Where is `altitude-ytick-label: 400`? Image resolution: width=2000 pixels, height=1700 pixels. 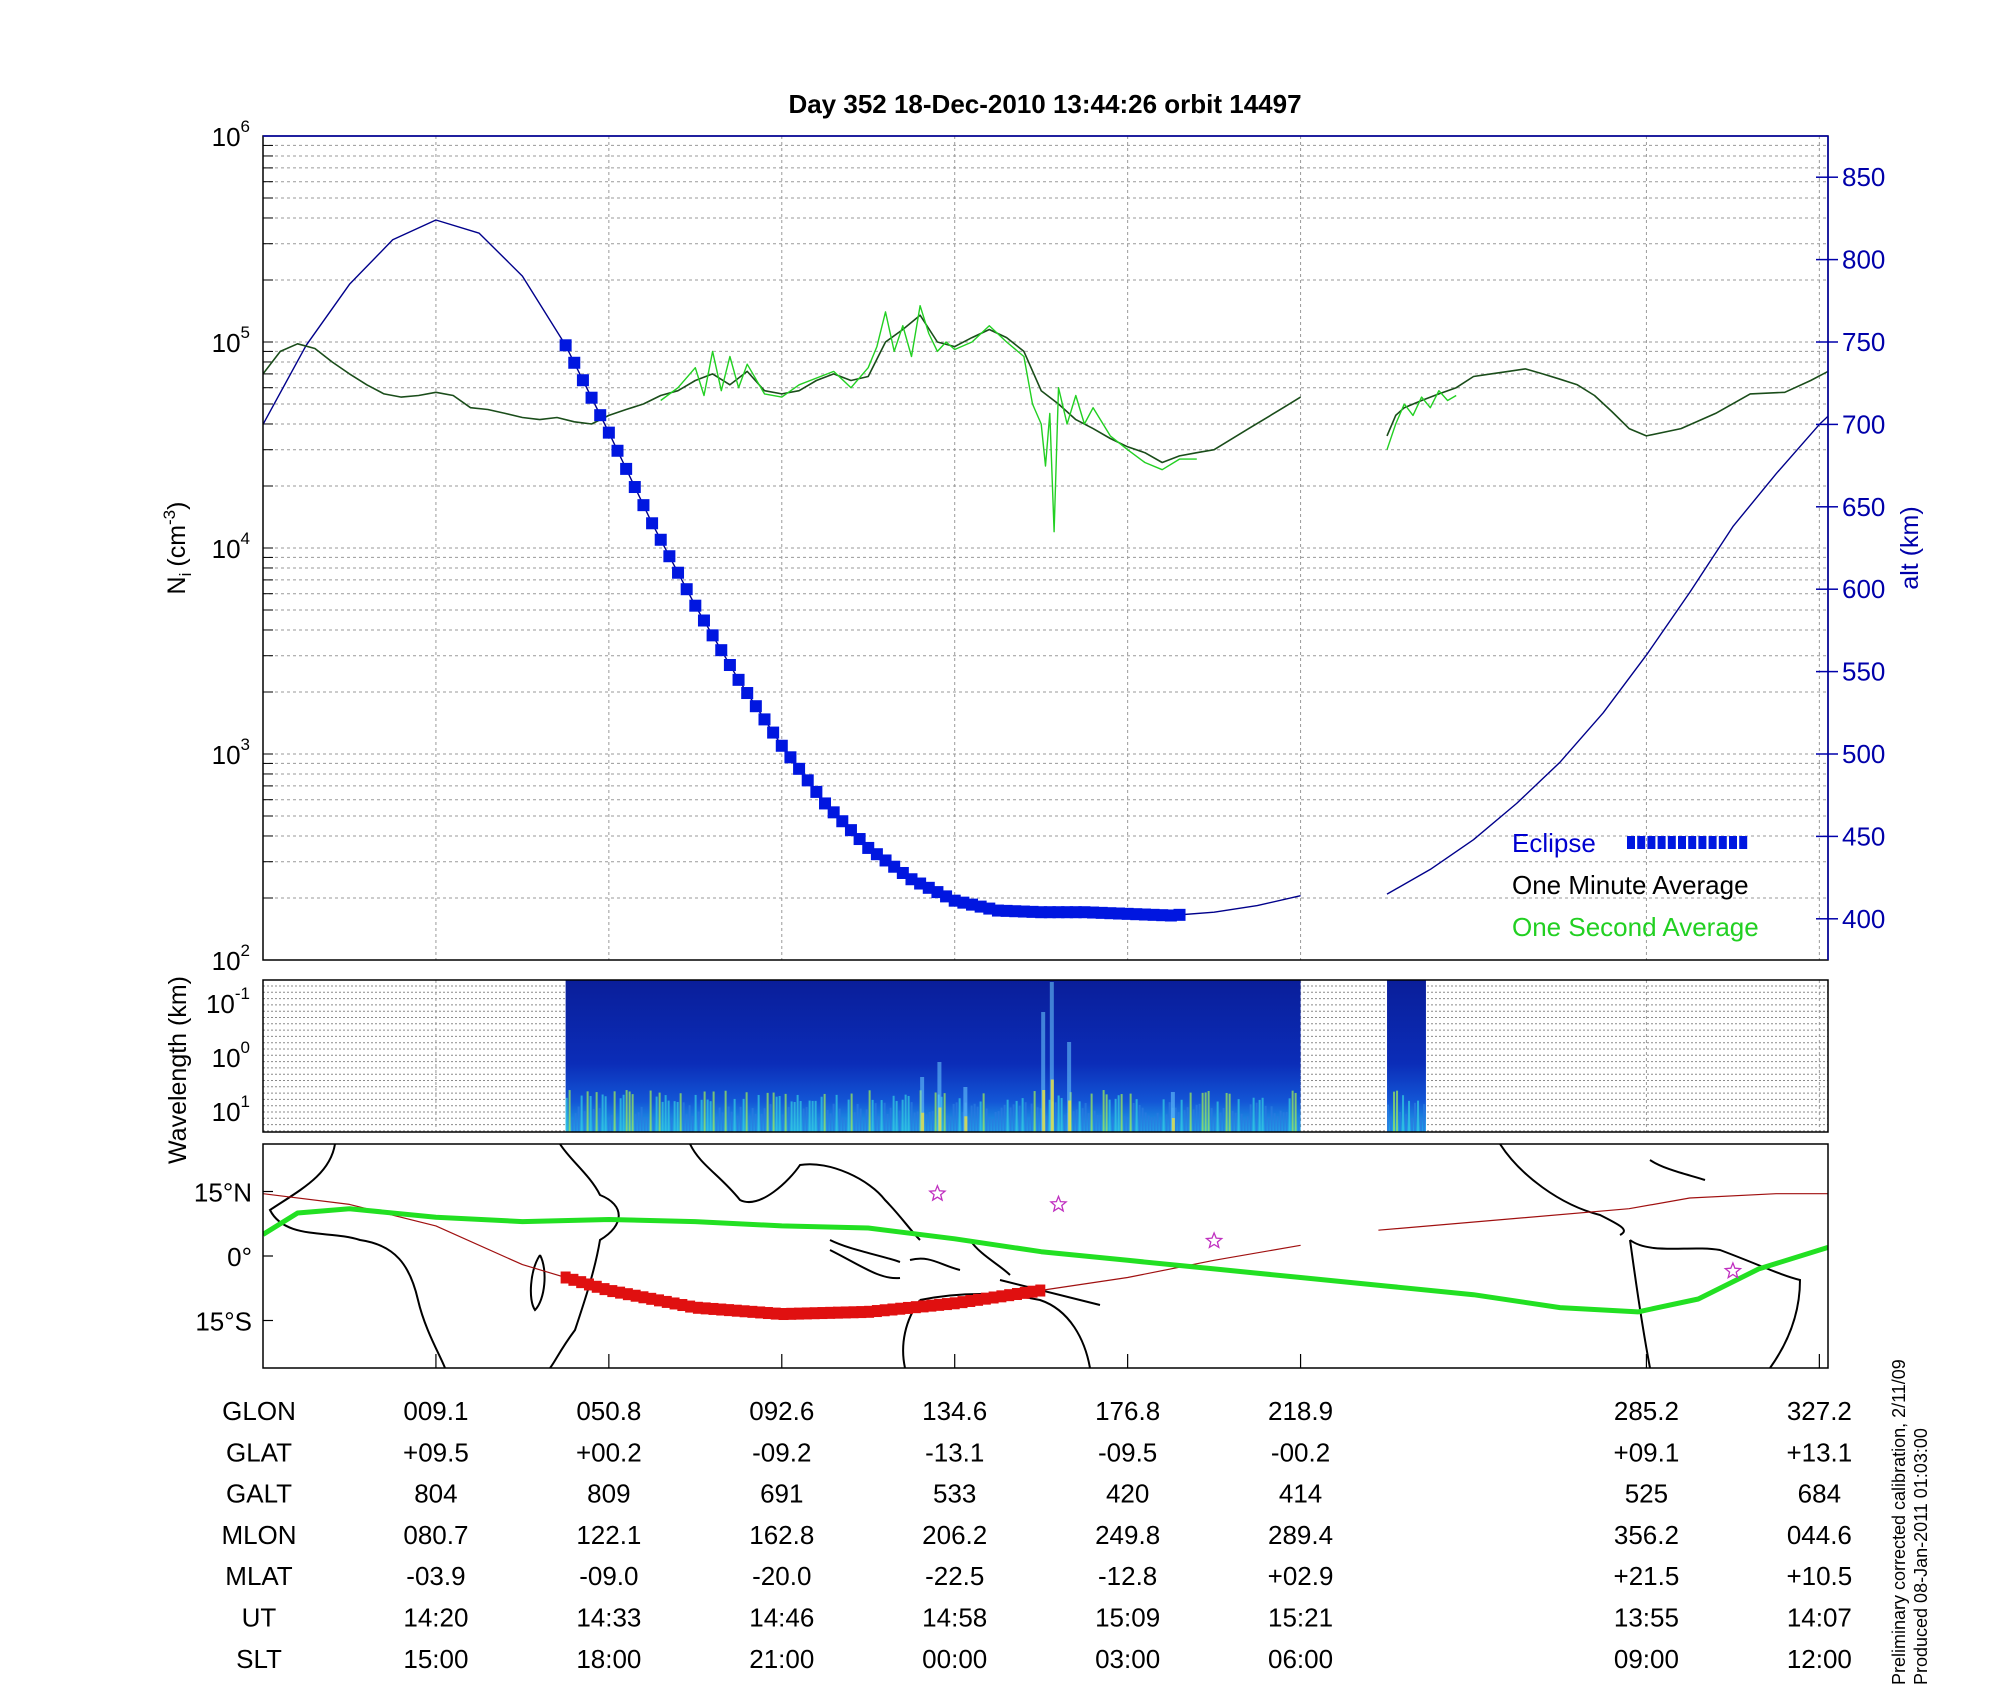
altitude-ytick-label: 400 is located at coordinates (1863, 919).